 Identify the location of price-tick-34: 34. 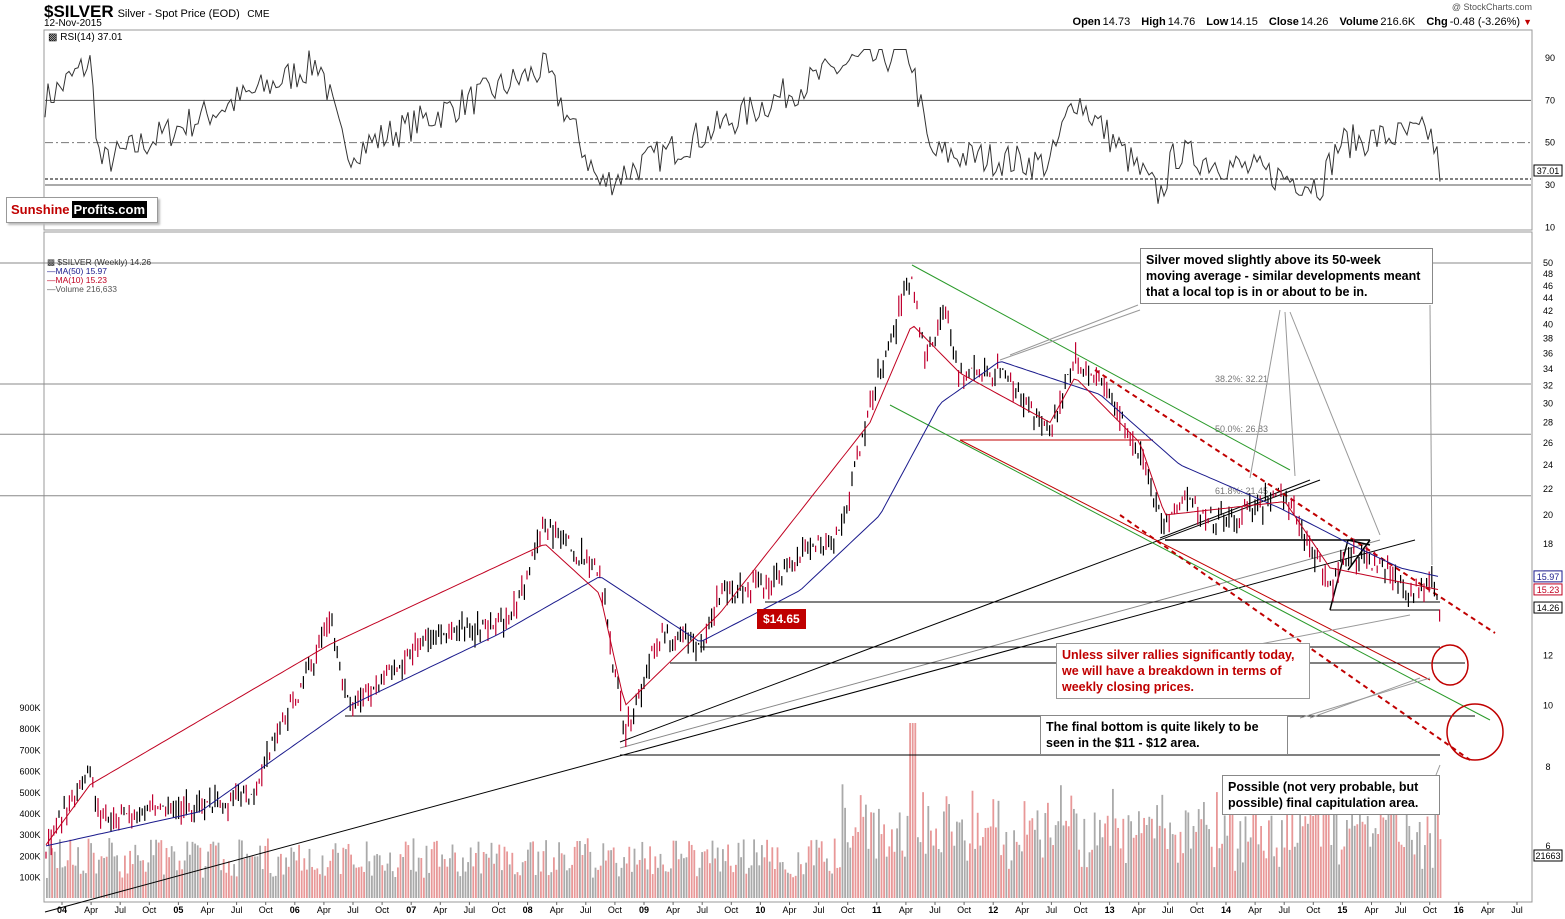
(1548, 369).